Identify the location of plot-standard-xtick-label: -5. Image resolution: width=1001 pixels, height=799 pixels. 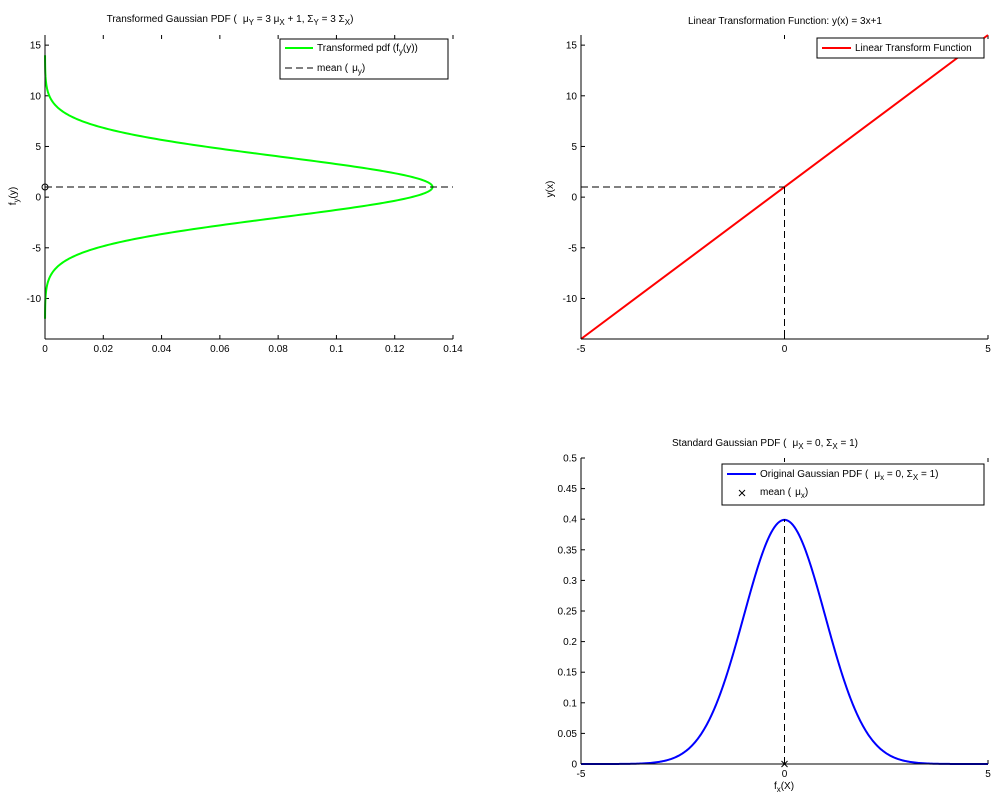
(581, 774).